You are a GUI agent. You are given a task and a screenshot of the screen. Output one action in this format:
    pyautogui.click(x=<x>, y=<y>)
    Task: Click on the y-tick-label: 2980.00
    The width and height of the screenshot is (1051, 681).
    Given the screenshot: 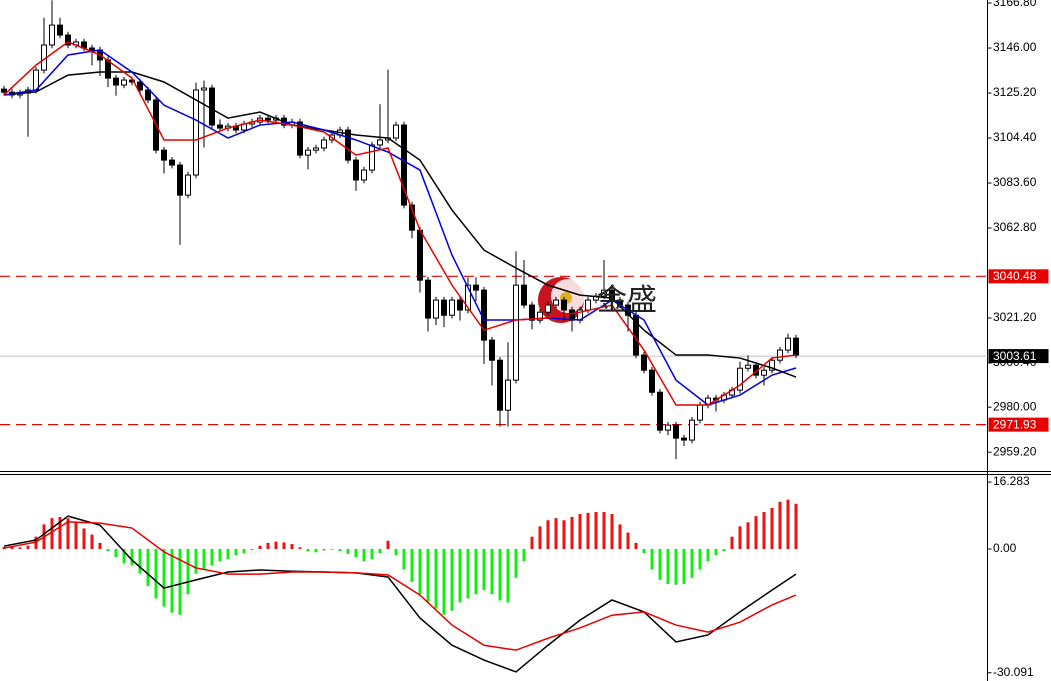 What is the action you would take?
    pyautogui.click(x=1015, y=406)
    